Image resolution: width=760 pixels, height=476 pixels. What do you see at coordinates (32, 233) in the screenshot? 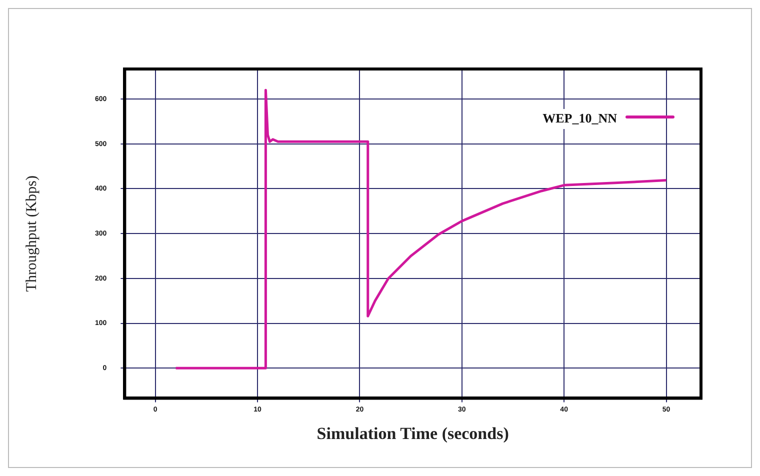
I see `y-axis-title: Throughput (Kbps)` at bounding box center [32, 233].